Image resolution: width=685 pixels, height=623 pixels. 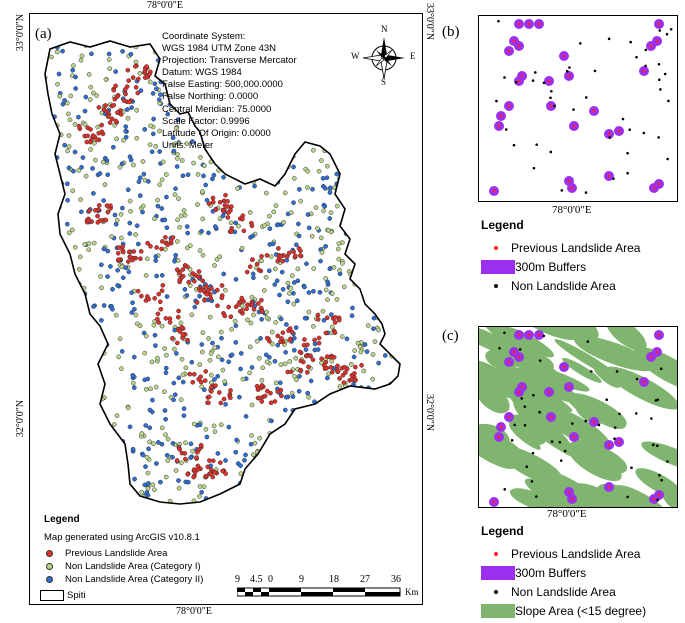 What do you see at coordinates (365, 579) in the screenshot?
I see `scale-label: 27` at bounding box center [365, 579].